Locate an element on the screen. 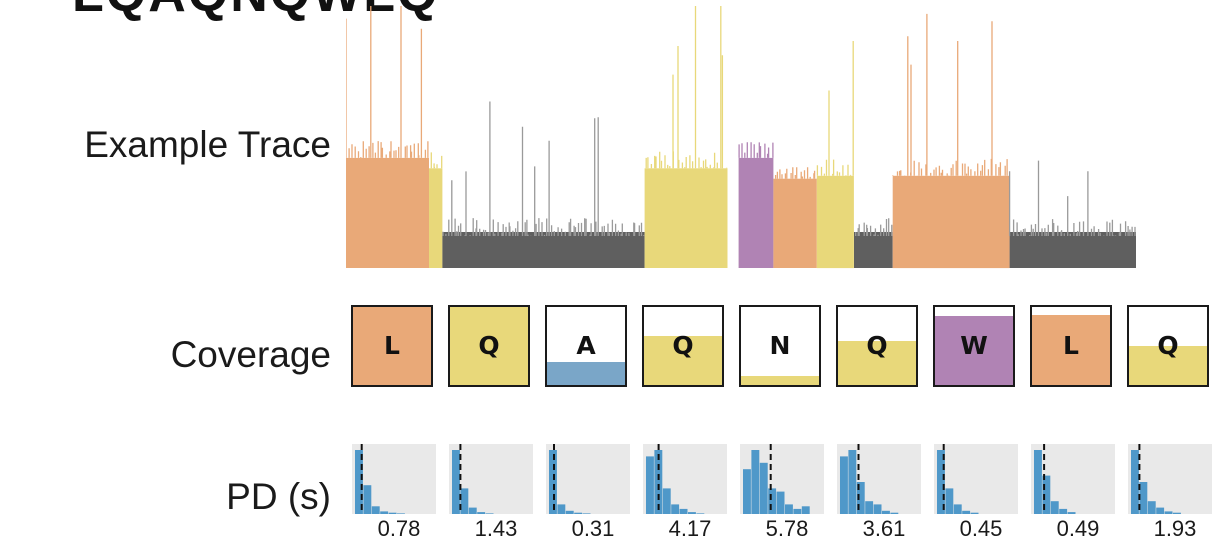  coverage-box-7: W is located at coordinates (974, 346).